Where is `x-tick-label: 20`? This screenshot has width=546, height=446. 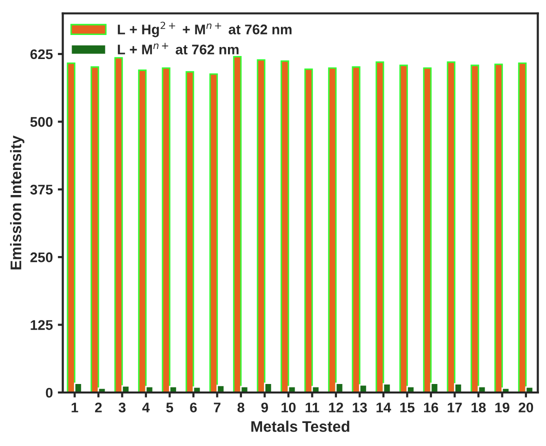 x-tick-label: 20 is located at coordinates (526, 407).